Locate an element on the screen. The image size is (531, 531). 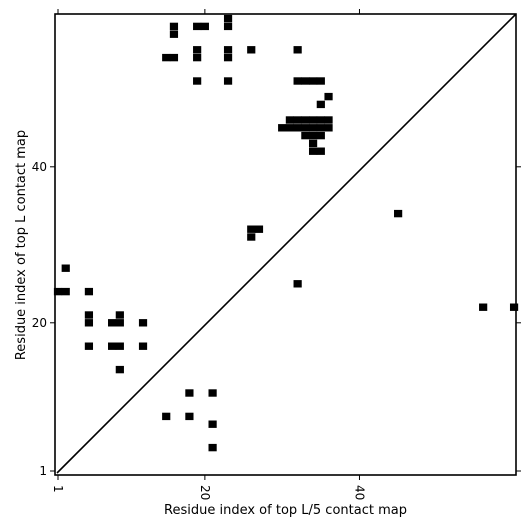
y-tick-label: 20 is located at coordinates (39, 323).